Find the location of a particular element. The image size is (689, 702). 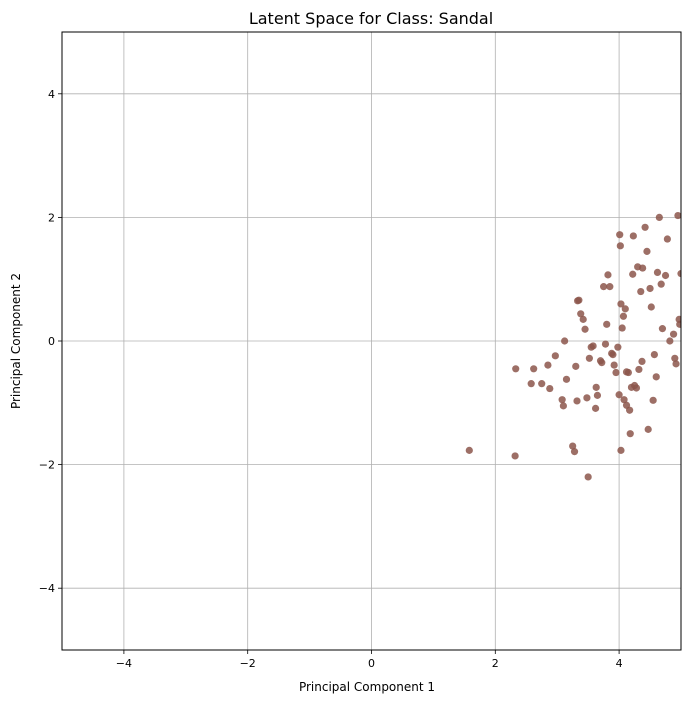

x-axis-ticks: −4 −2 0 2 4 is located at coordinates (369, 660).